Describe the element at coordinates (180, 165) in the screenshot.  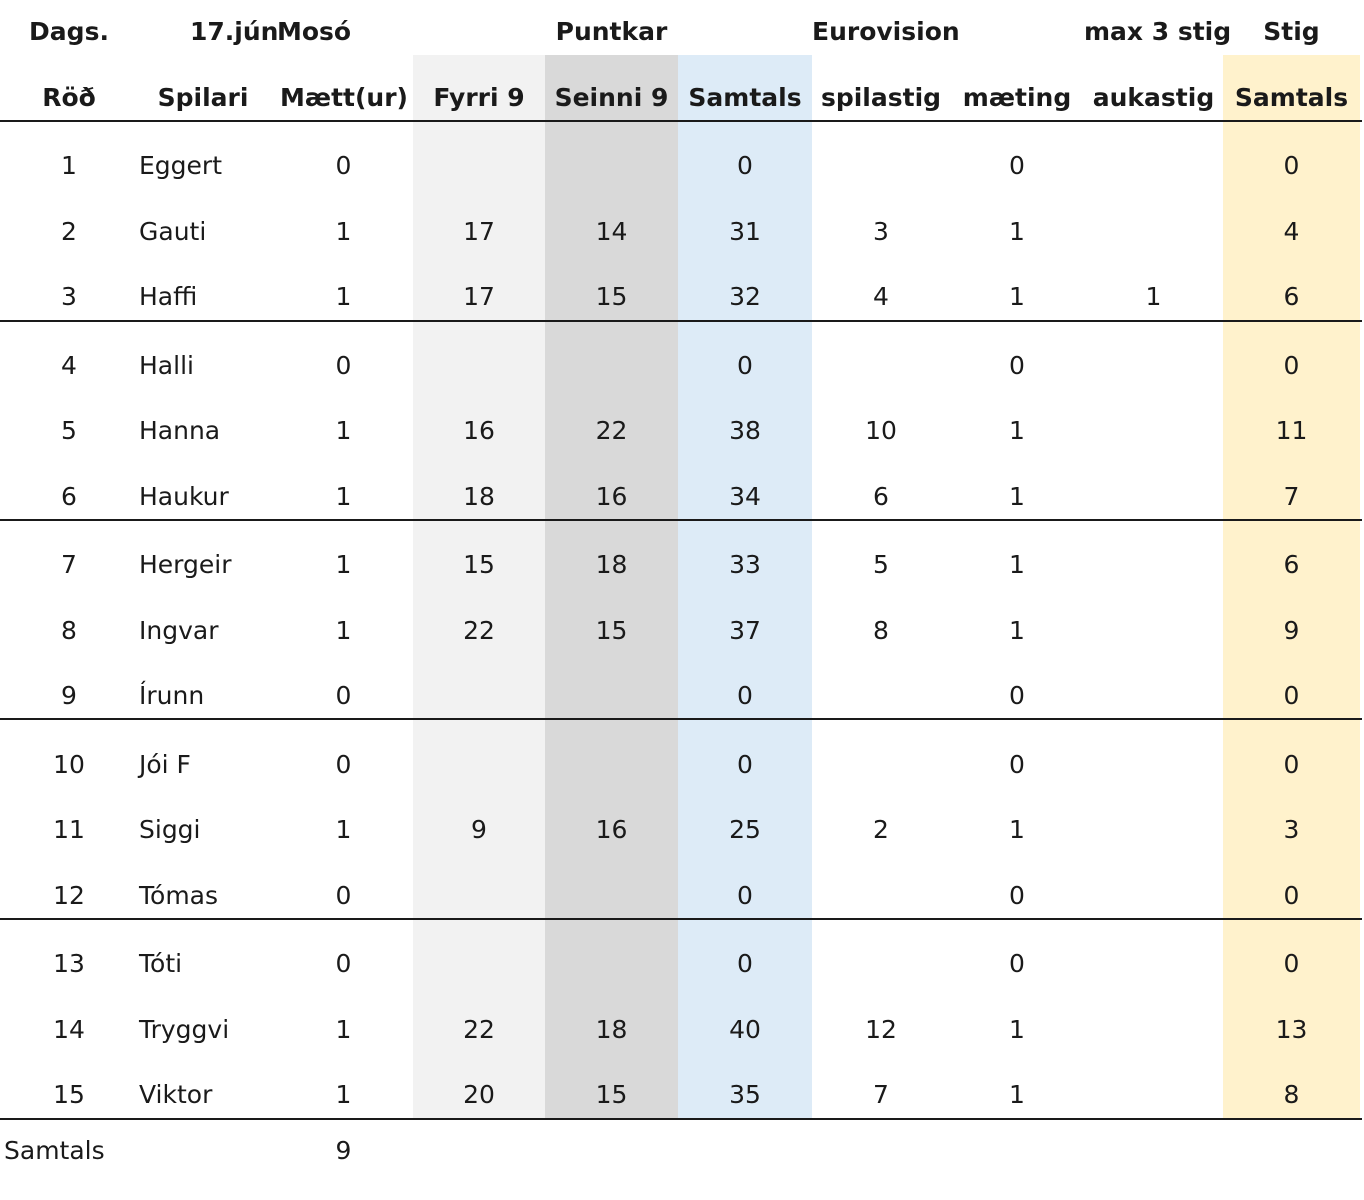
I see `cell-player-name: Eggert` at that location.